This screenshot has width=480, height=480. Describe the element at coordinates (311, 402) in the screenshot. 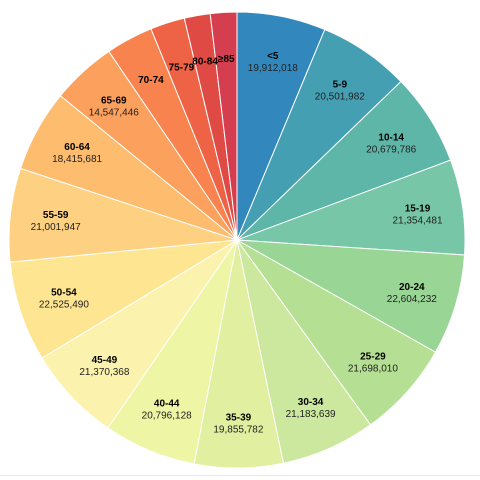

I see `slice-label-30-34: 30-34` at that location.